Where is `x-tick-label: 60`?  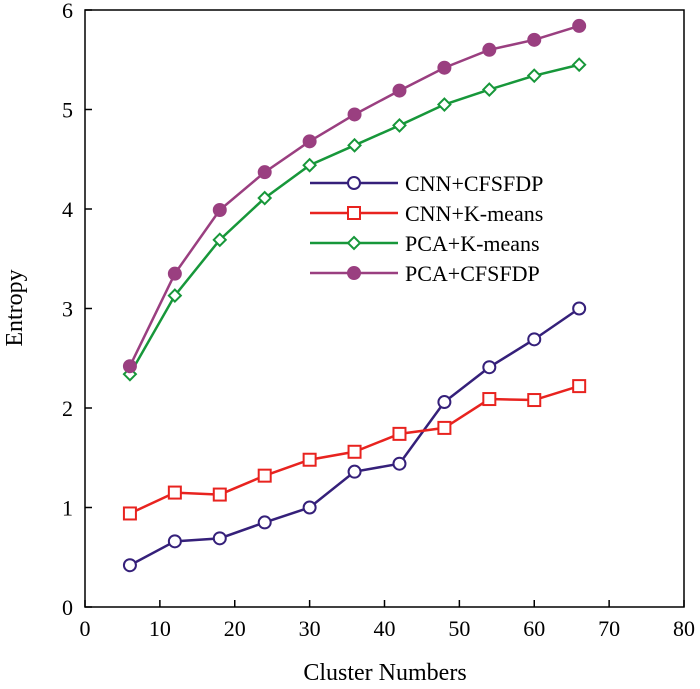
x-tick-label: 60 is located at coordinates (534, 628).